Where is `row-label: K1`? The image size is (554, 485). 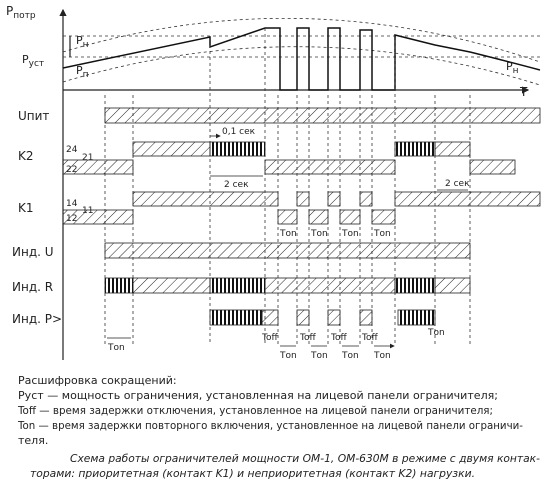
row-label: K1 is located at coordinates (26, 208).